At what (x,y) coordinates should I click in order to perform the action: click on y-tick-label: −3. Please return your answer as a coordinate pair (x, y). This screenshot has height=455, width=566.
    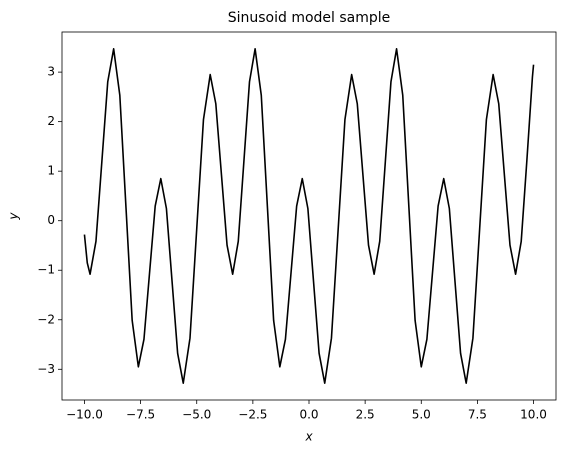
    Looking at the image, I should click on (46, 369).